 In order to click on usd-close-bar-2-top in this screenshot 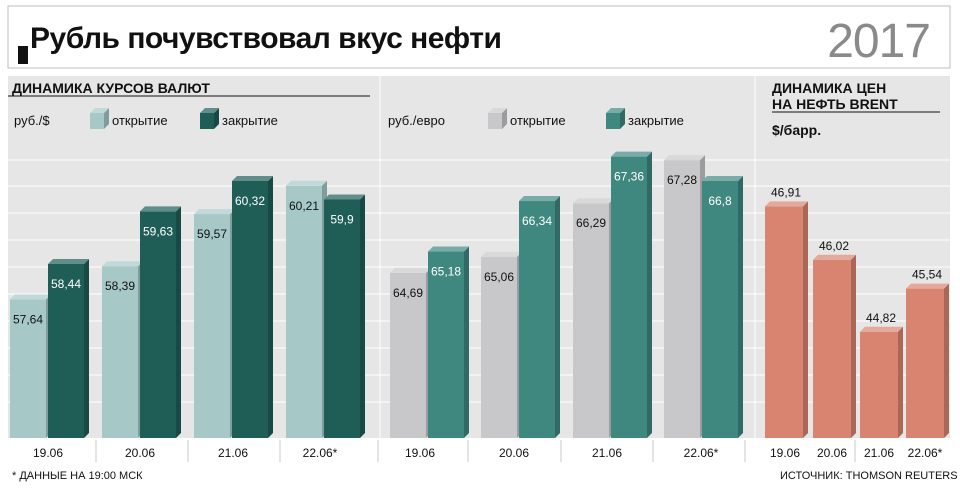, I will do `click(252, 178)`.